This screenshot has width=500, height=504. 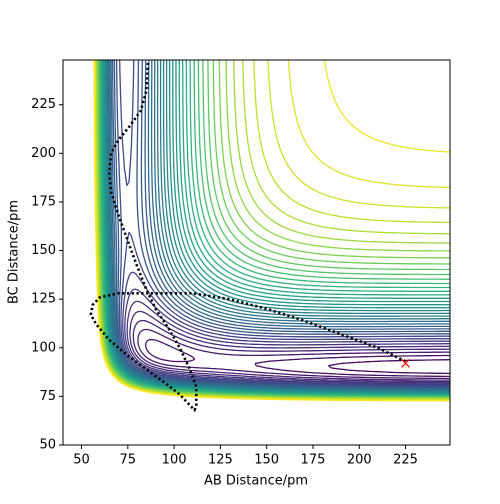 What do you see at coordinates (266, 460) in the screenshot?
I see `x-tick-label: 150` at bounding box center [266, 460].